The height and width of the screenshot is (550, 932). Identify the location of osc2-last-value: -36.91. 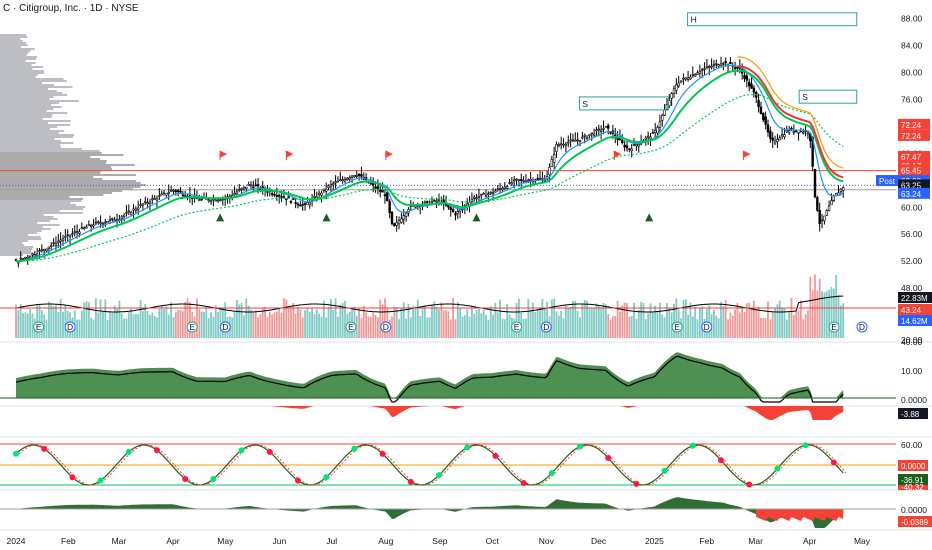
(912, 480).